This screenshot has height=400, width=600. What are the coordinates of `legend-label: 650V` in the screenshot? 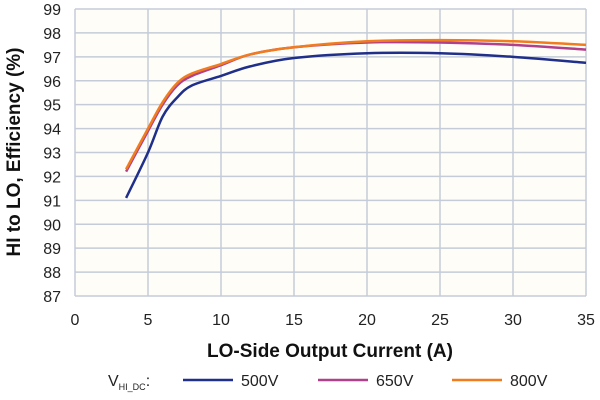 It's located at (395, 381).